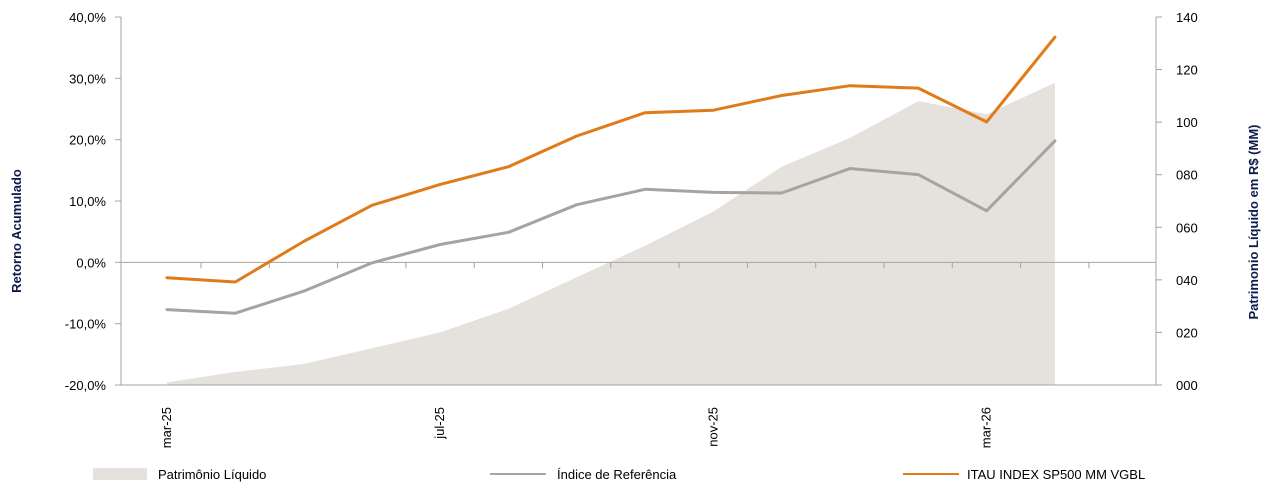 The width and height of the screenshot is (1273, 484). What do you see at coordinates (1187, 385) in the screenshot?
I see `y-right-tick-label: 000` at bounding box center [1187, 385].